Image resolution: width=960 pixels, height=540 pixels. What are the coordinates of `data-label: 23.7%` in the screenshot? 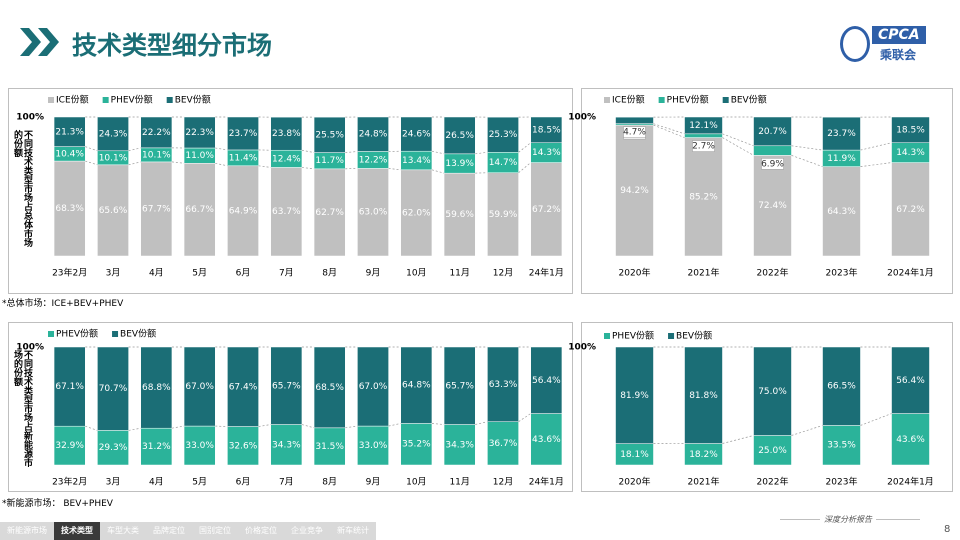 It's located at (243, 134).